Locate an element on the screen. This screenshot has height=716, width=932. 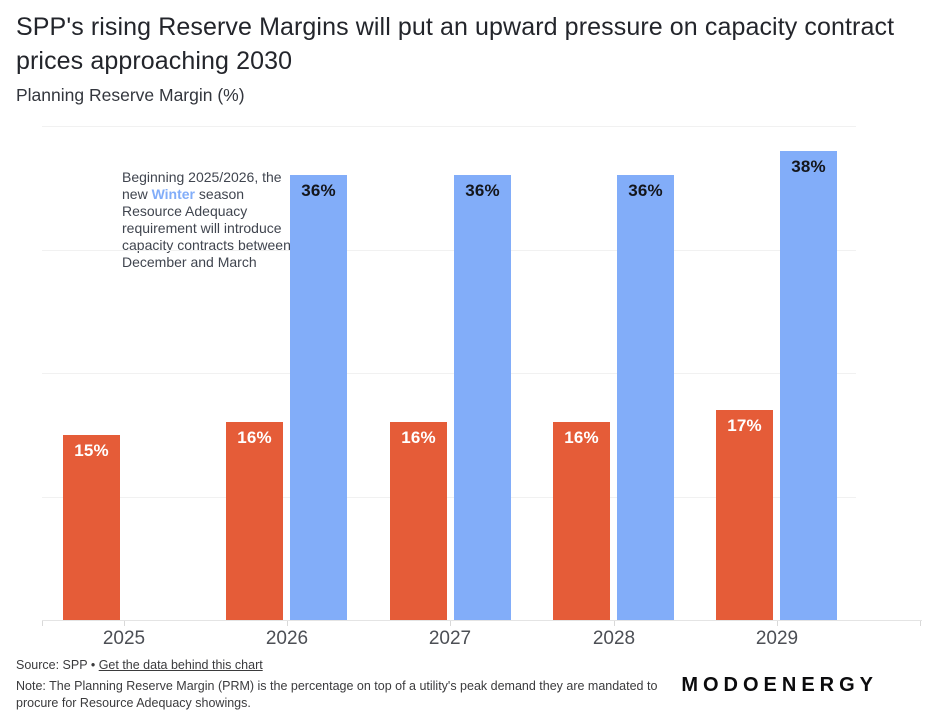
bar-winter-blue-2027: 36% is located at coordinates (482, 397).